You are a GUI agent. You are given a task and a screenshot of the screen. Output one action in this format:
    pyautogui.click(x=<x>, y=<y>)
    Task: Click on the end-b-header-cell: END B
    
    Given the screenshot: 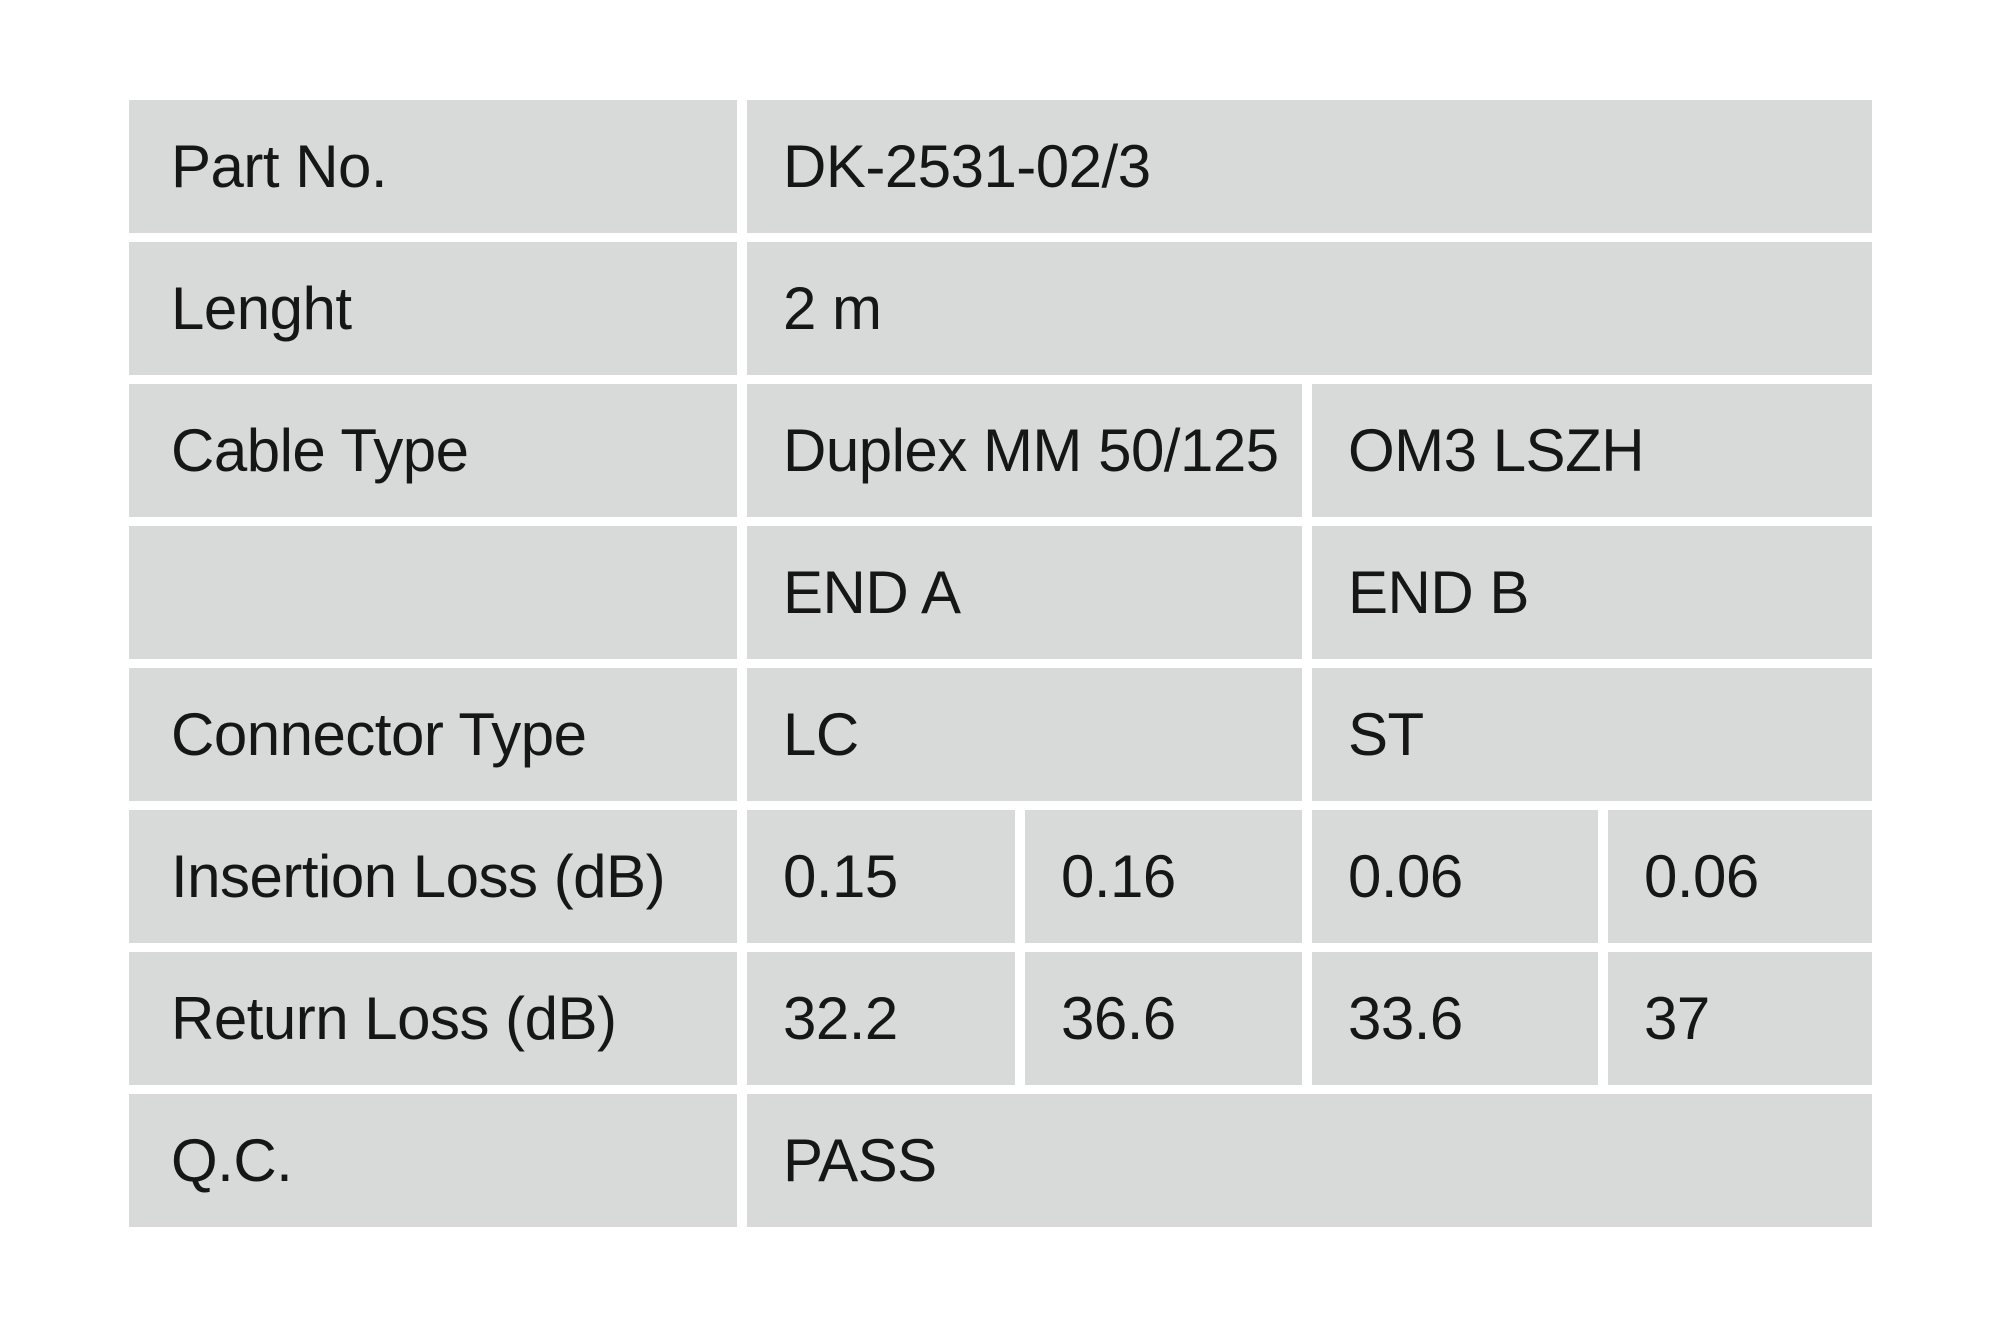 What is the action you would take?
    pyautogui.click(x=1592, y=592)
    